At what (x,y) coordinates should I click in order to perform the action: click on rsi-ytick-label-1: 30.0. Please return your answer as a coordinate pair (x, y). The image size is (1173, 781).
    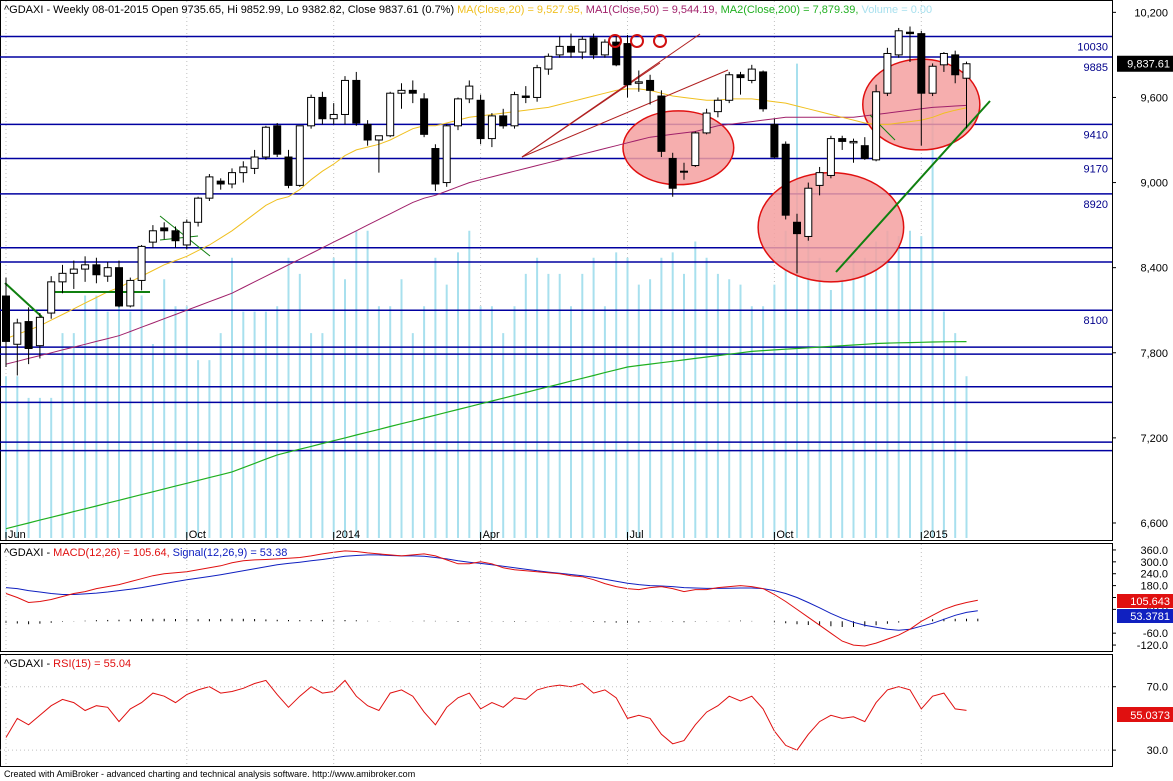
    Looking at the image, I should click on (1157, 751).